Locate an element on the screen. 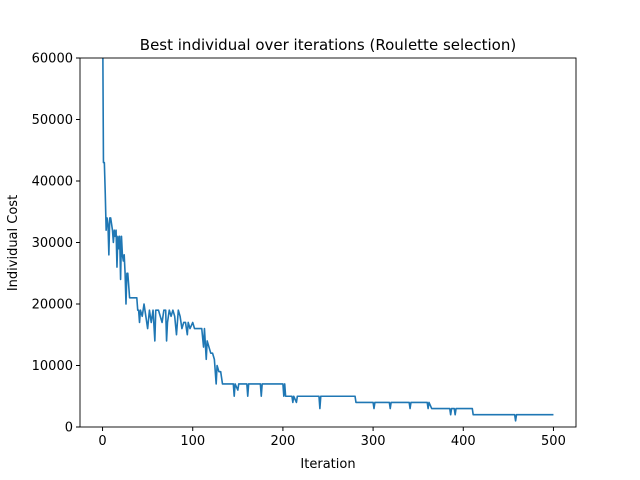 The width and height of the screenshot is (640, 480). x-tick-label: 300 is located at coordinates (373, 441).